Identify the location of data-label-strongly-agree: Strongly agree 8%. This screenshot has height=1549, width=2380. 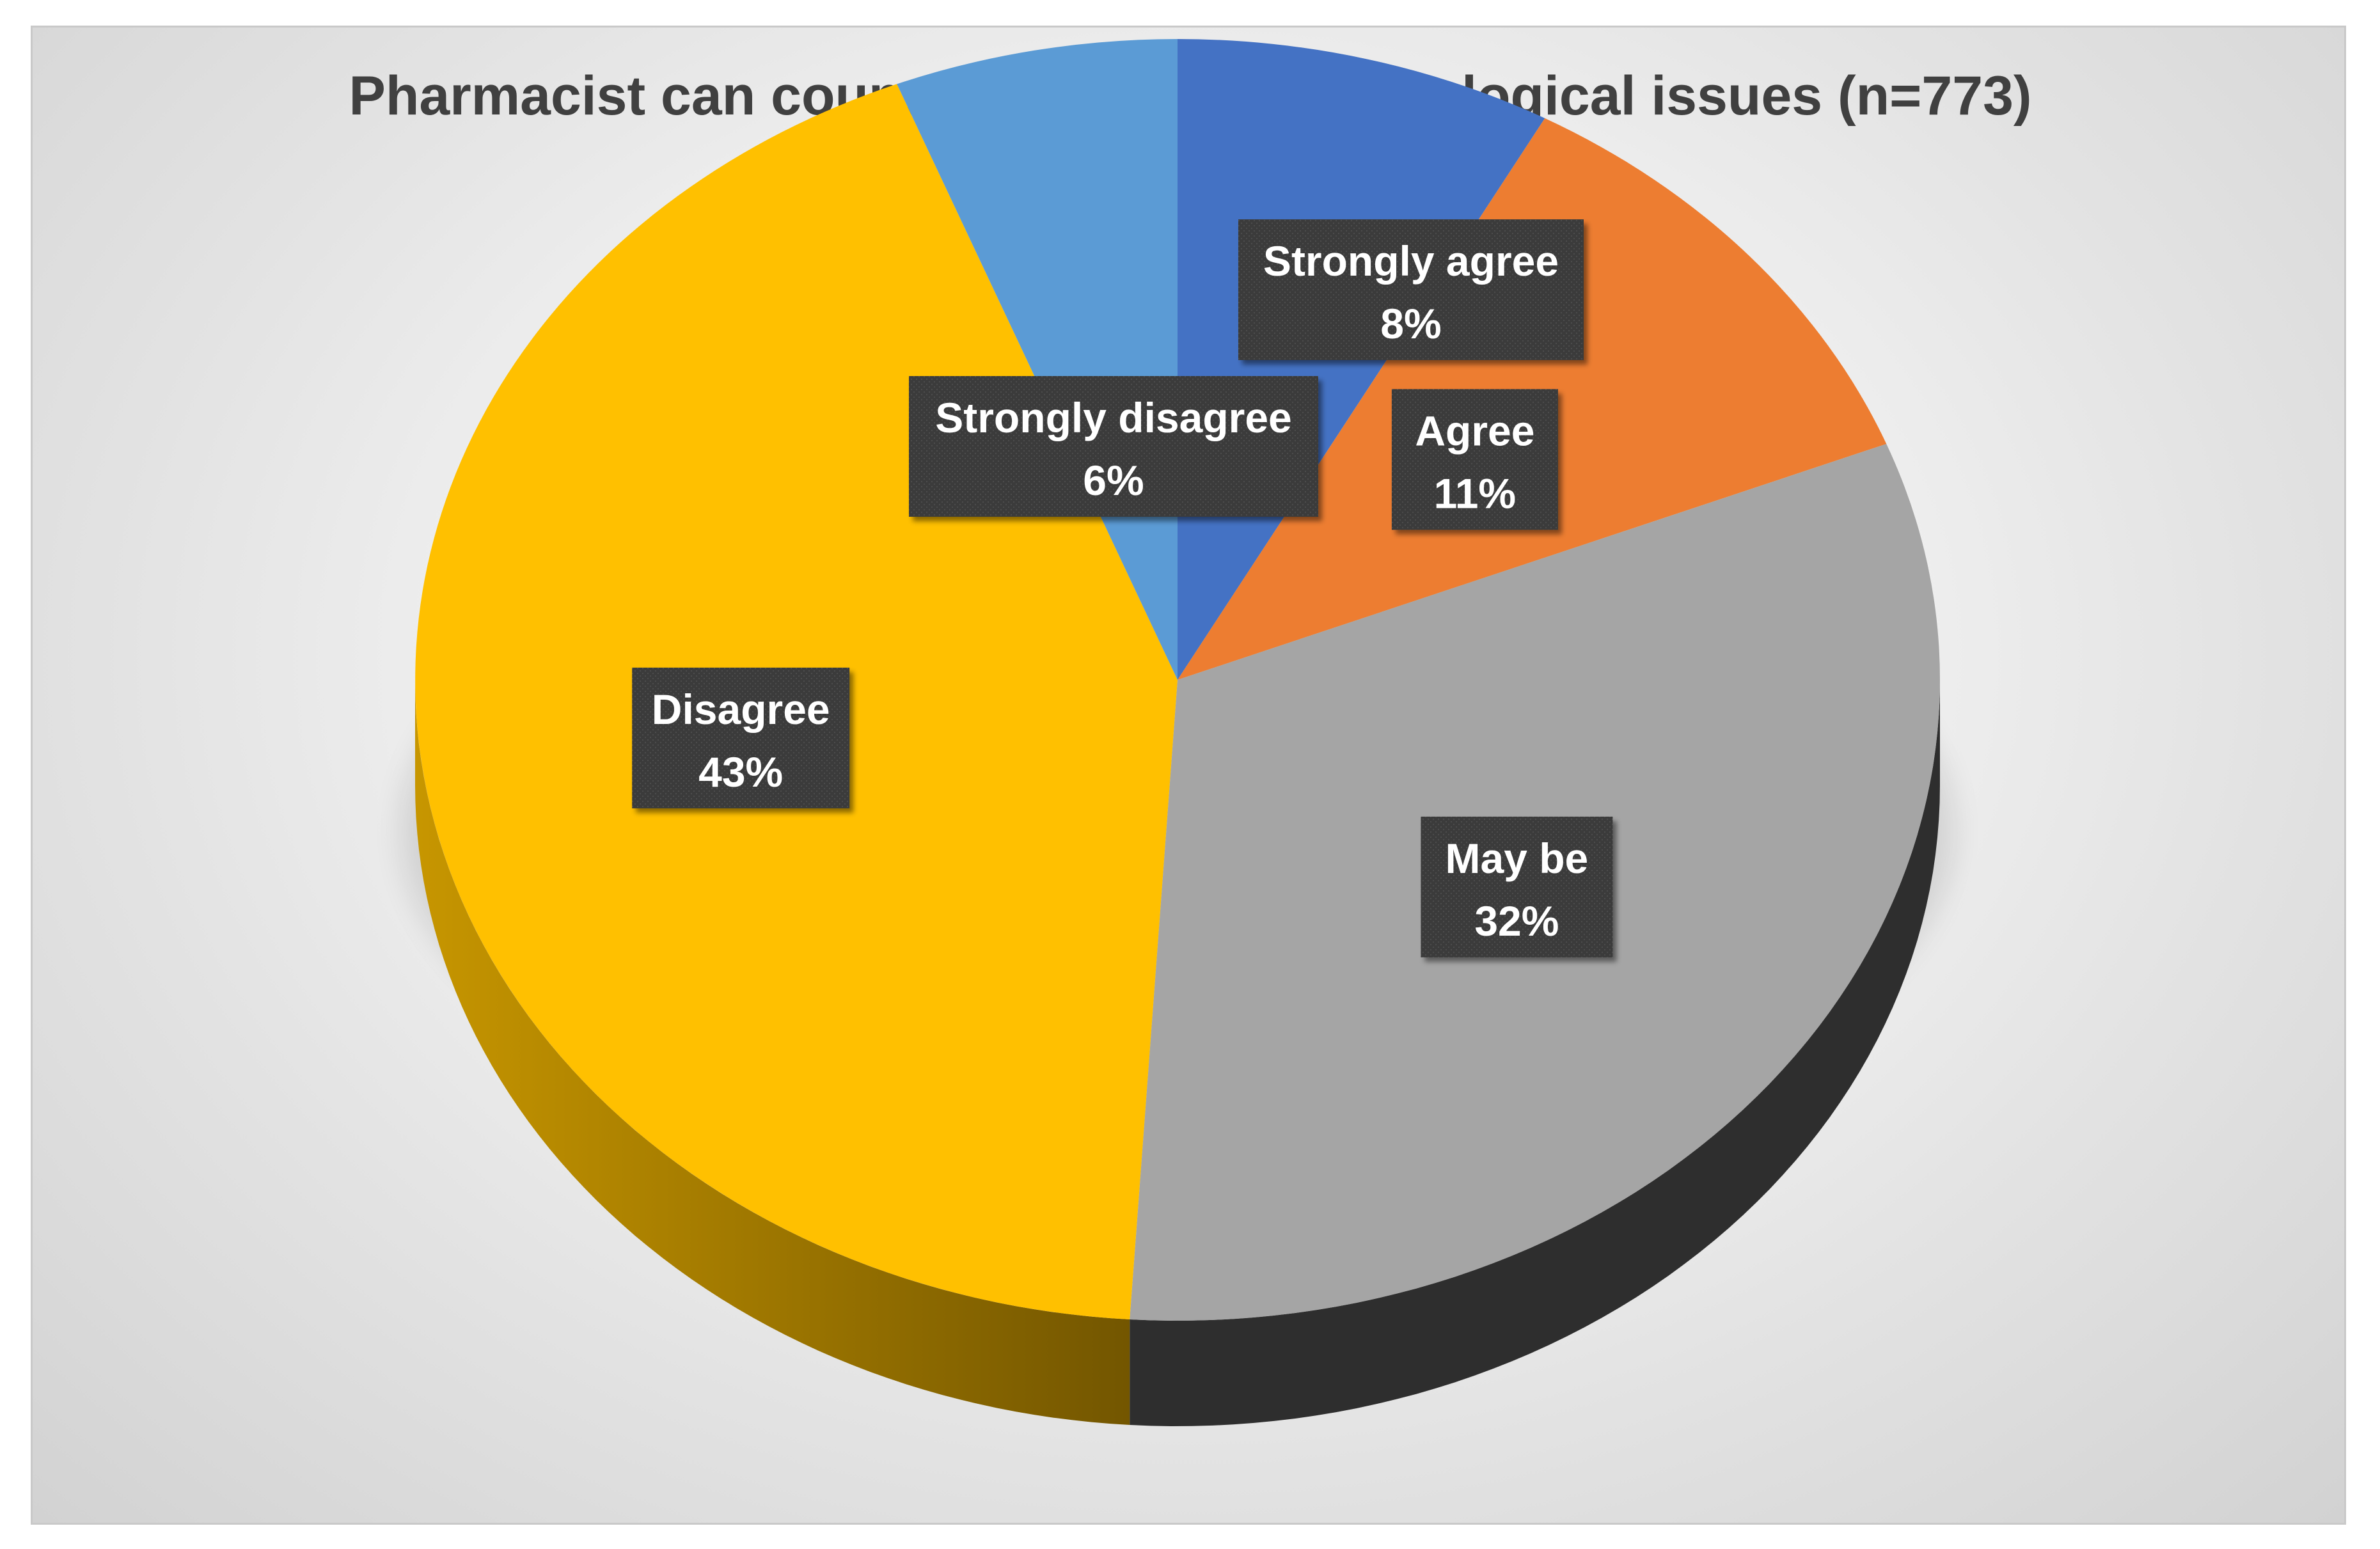
(1411, 289).